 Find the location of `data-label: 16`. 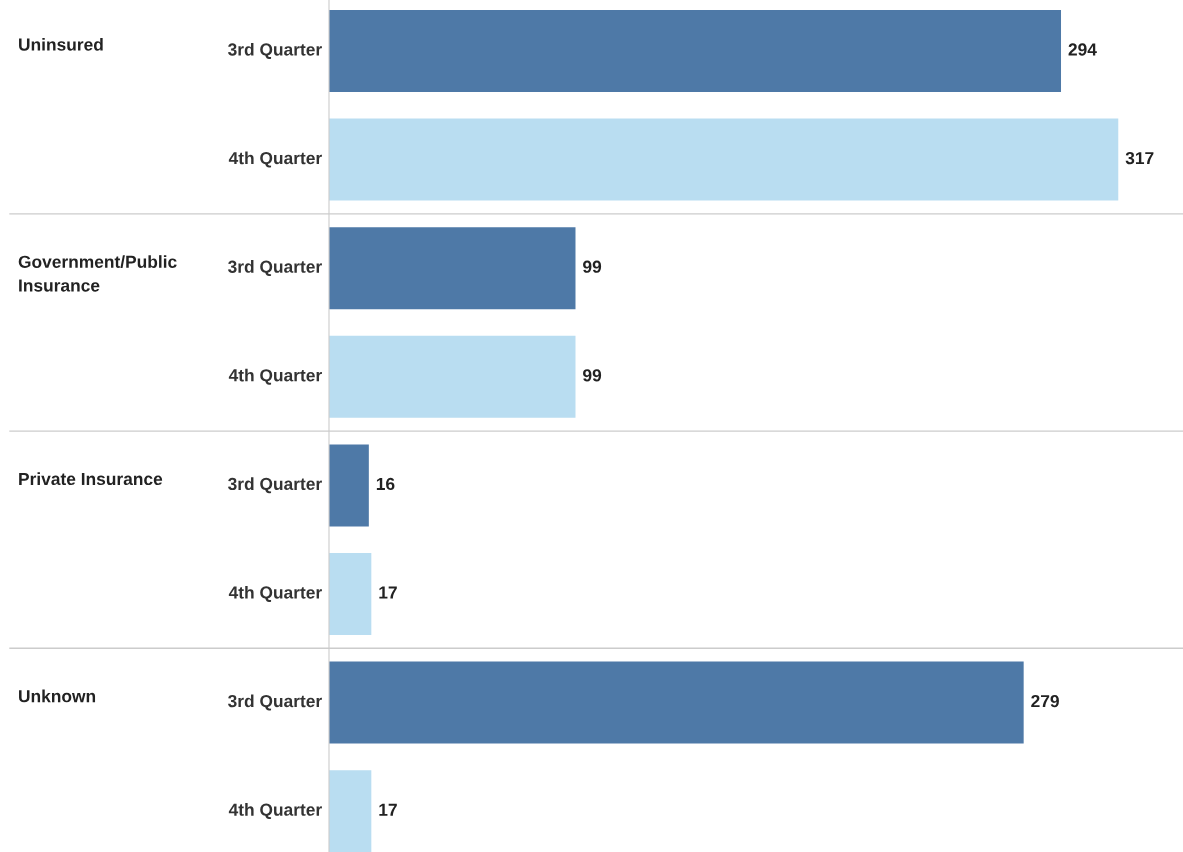

data-label: 16 is located at coordinates (385, 484).